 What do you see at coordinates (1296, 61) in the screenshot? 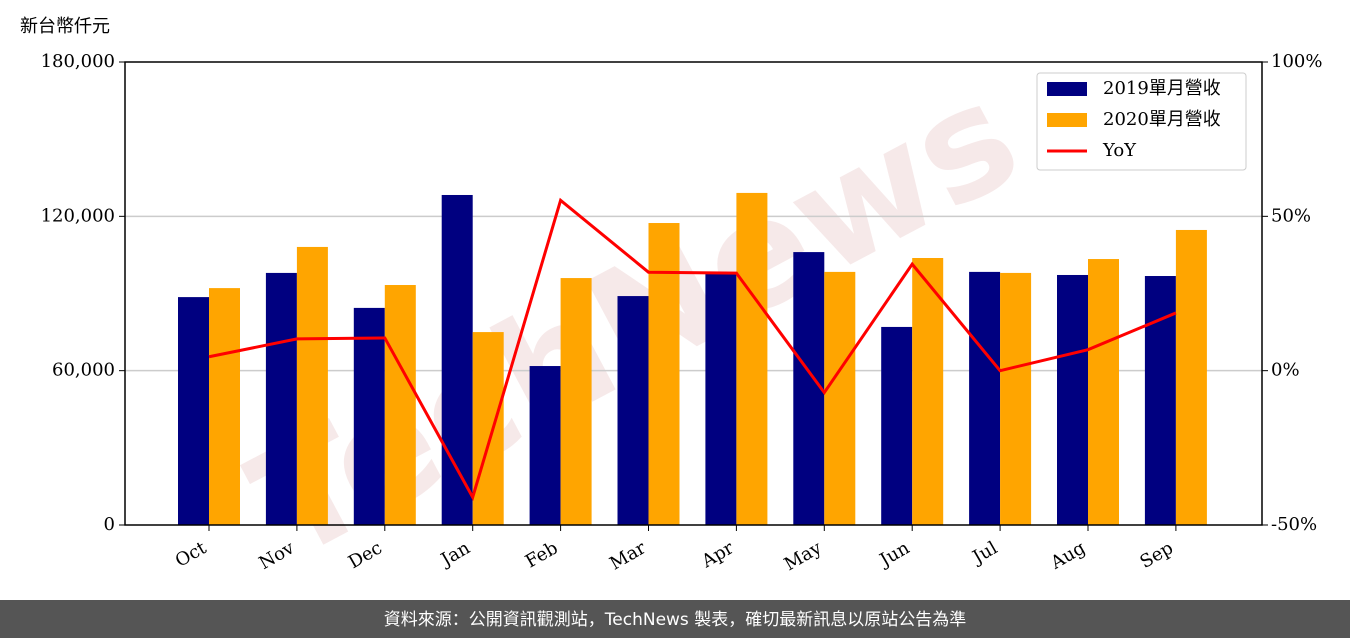
I see `y2-tick-label: 100%` at bounding box center [1296, 61].